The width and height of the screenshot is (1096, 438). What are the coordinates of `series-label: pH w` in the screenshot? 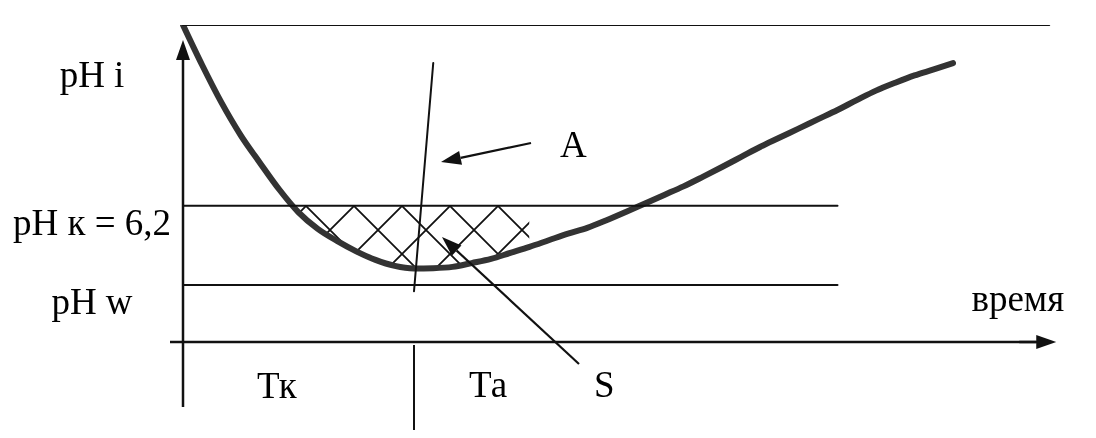 It's located at (92, 301).